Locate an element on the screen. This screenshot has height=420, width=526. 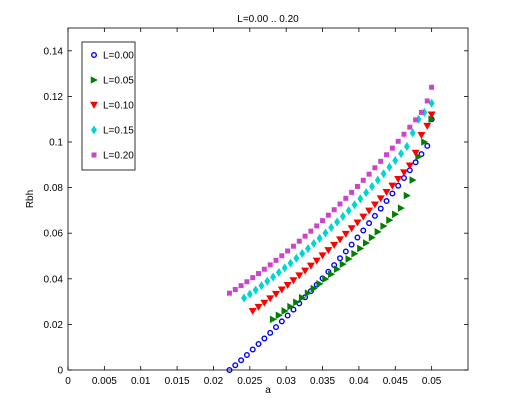
chart-title: L=0.00 .. 0.20 is located at coordinates (268, 19).